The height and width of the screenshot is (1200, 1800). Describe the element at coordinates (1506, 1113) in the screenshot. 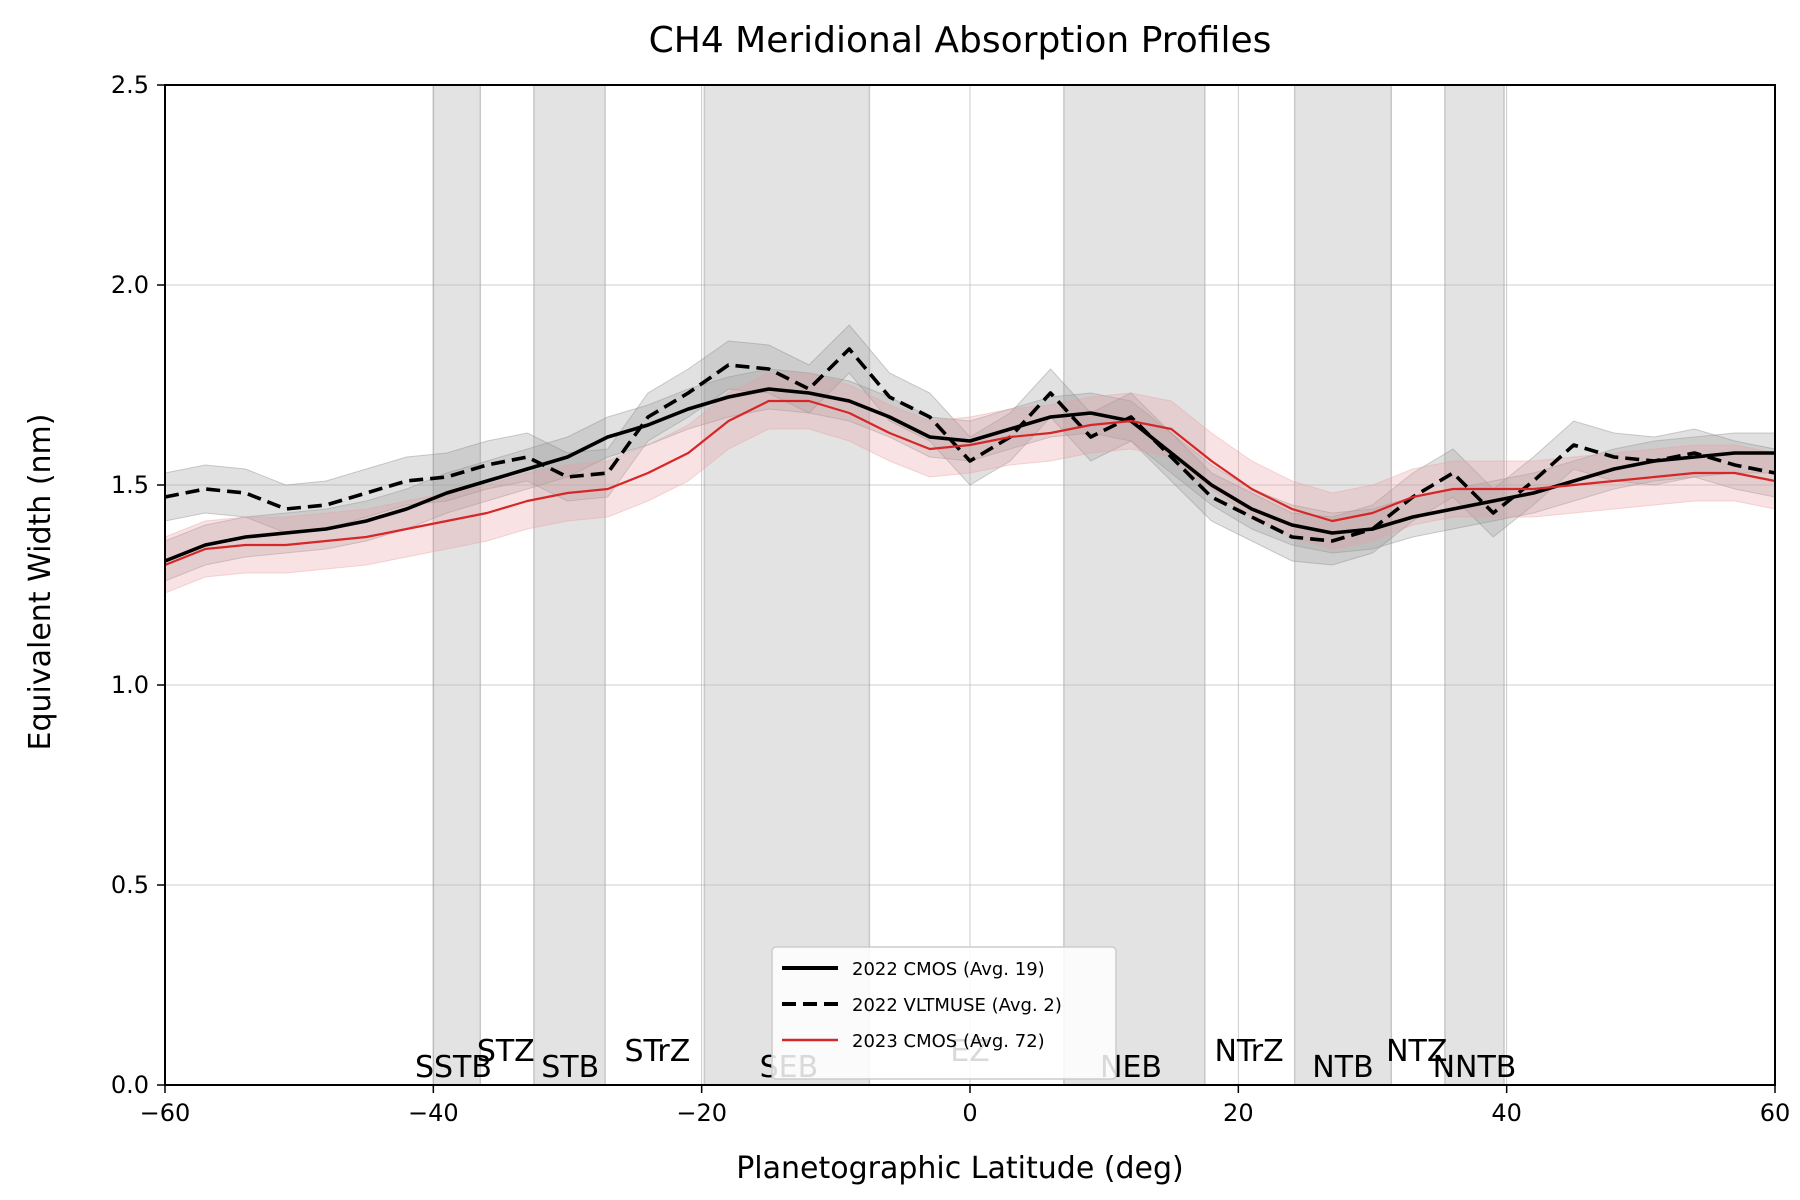

I see `x-tick-label: 40` at that location.